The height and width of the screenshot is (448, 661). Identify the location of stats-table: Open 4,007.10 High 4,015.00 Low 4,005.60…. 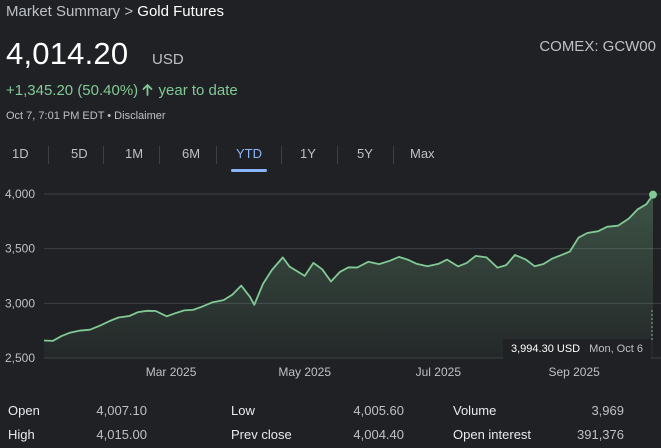
(330, 422).